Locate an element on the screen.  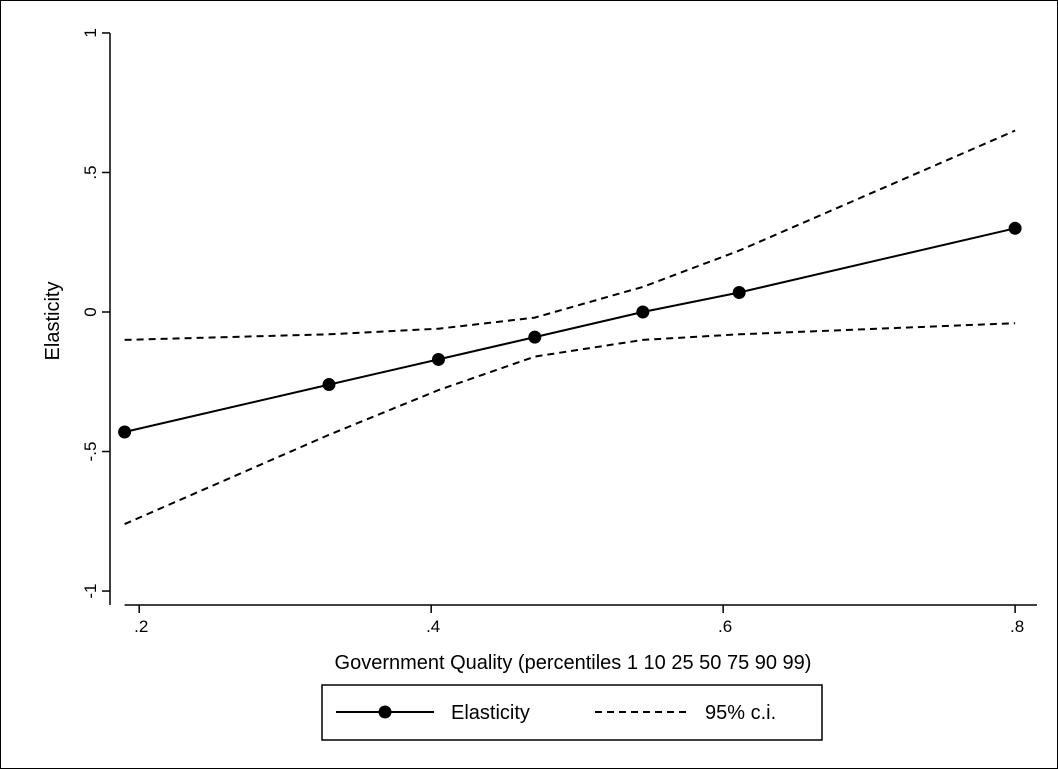
x-tick-label: .4 is located at coordinates (433, 626).